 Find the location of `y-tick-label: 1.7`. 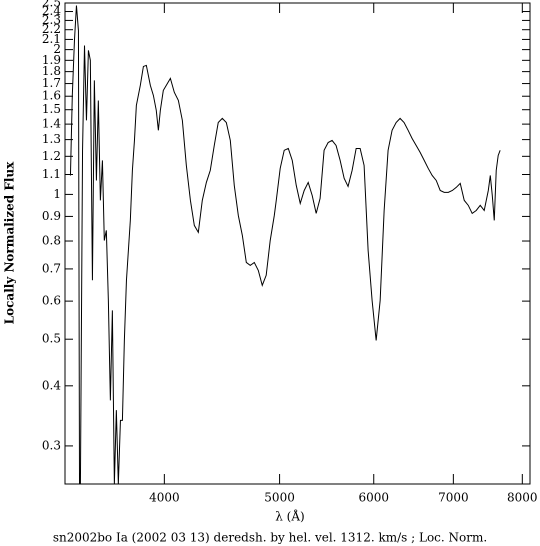

y-tick-label: 1.7 is located at coordinates (51, 83).